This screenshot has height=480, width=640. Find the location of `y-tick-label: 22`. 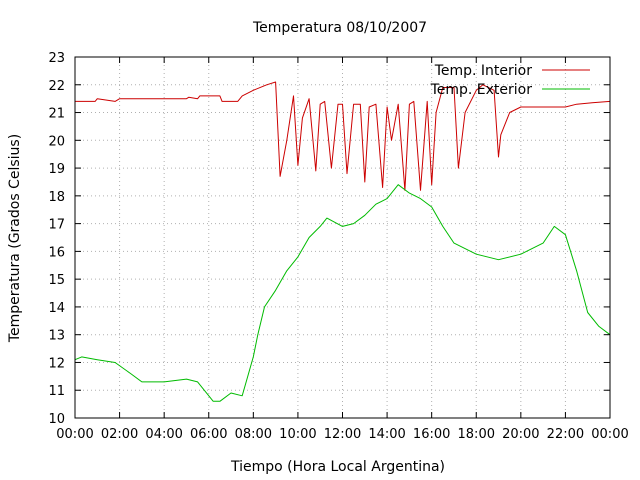

y-tick-label: 22 is located at coordinates (56, 86).